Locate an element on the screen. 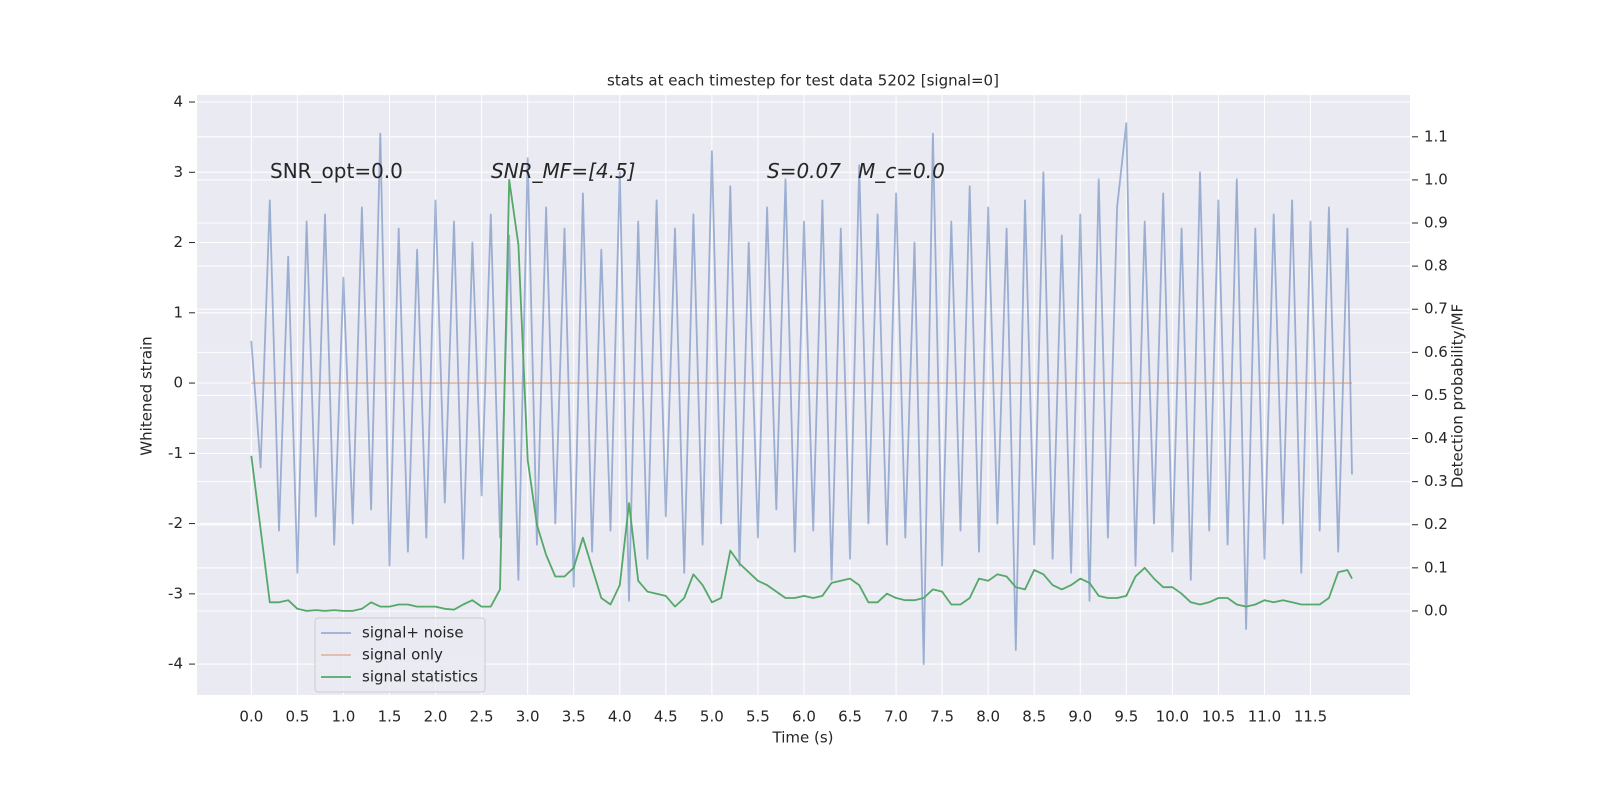 This screenshot has width=1600, height=804. x-tick-label: 2.5 is located at coordinates (482, 717).